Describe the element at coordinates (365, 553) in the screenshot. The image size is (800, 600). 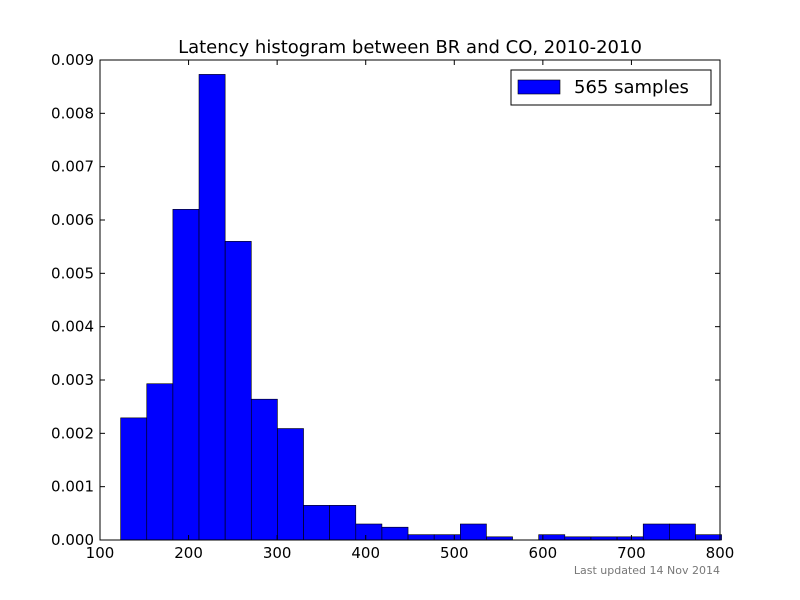
I see `x-tick-label: 400` at that location.